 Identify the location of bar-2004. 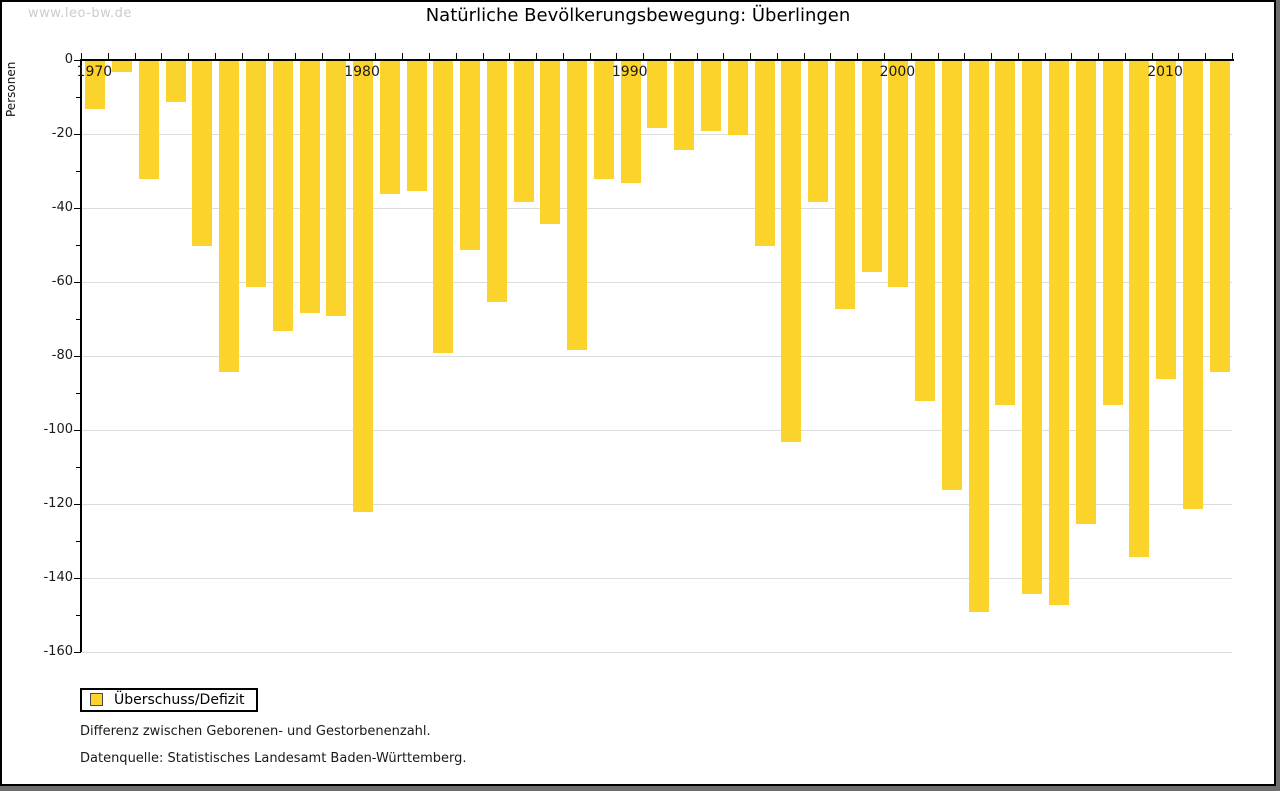
(1005, 233).